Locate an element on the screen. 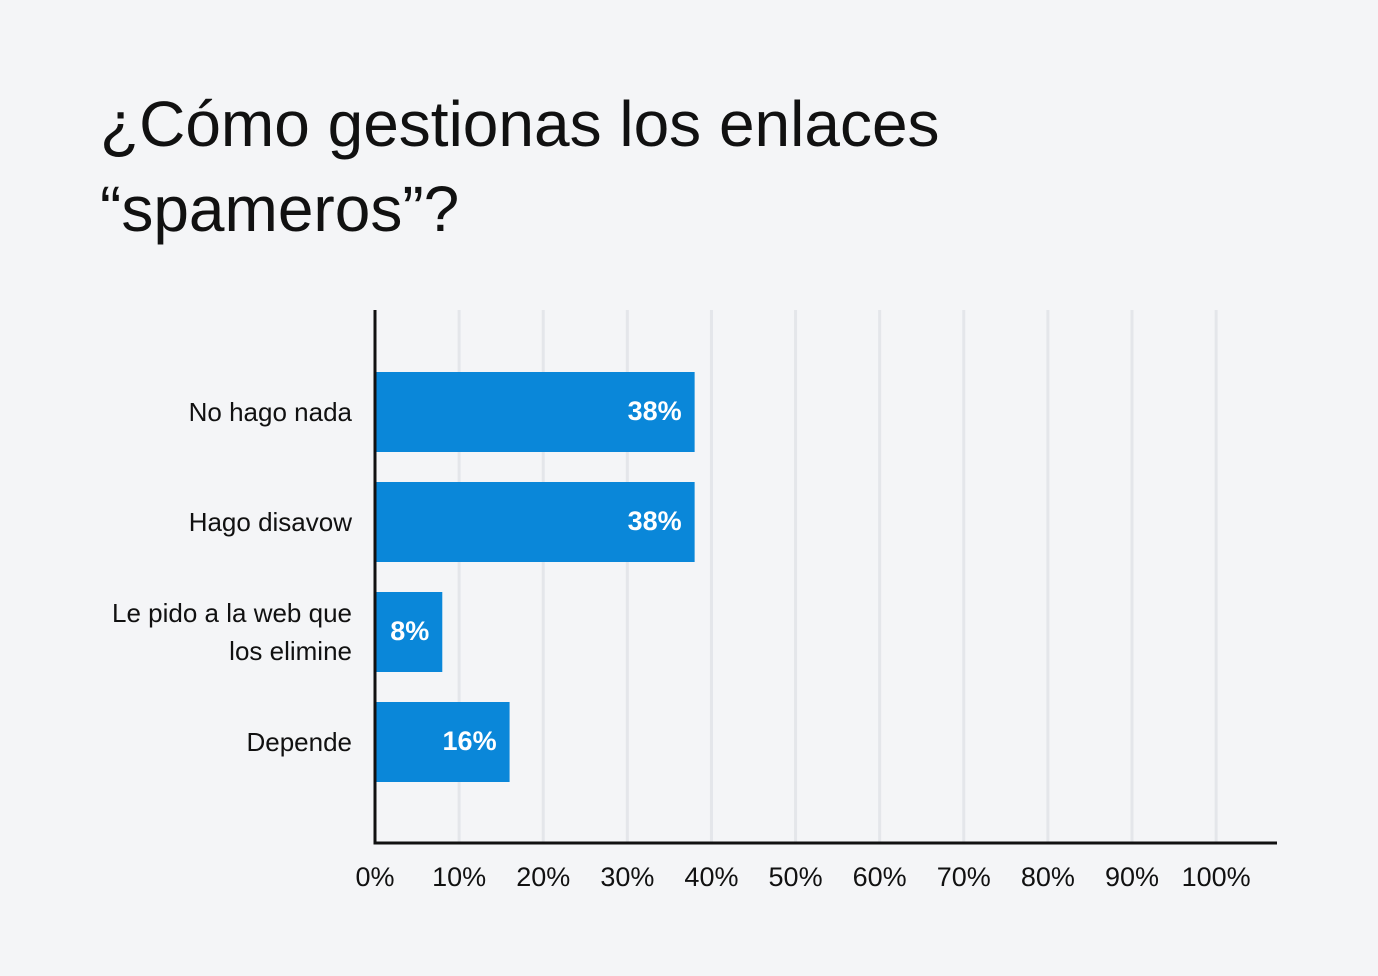 Image resolution: width=1378 pixels, height=976 pixels. chart-title: ¿Cómo gestionas los enlaces “spameros”? is located at coordinates (520, 166).